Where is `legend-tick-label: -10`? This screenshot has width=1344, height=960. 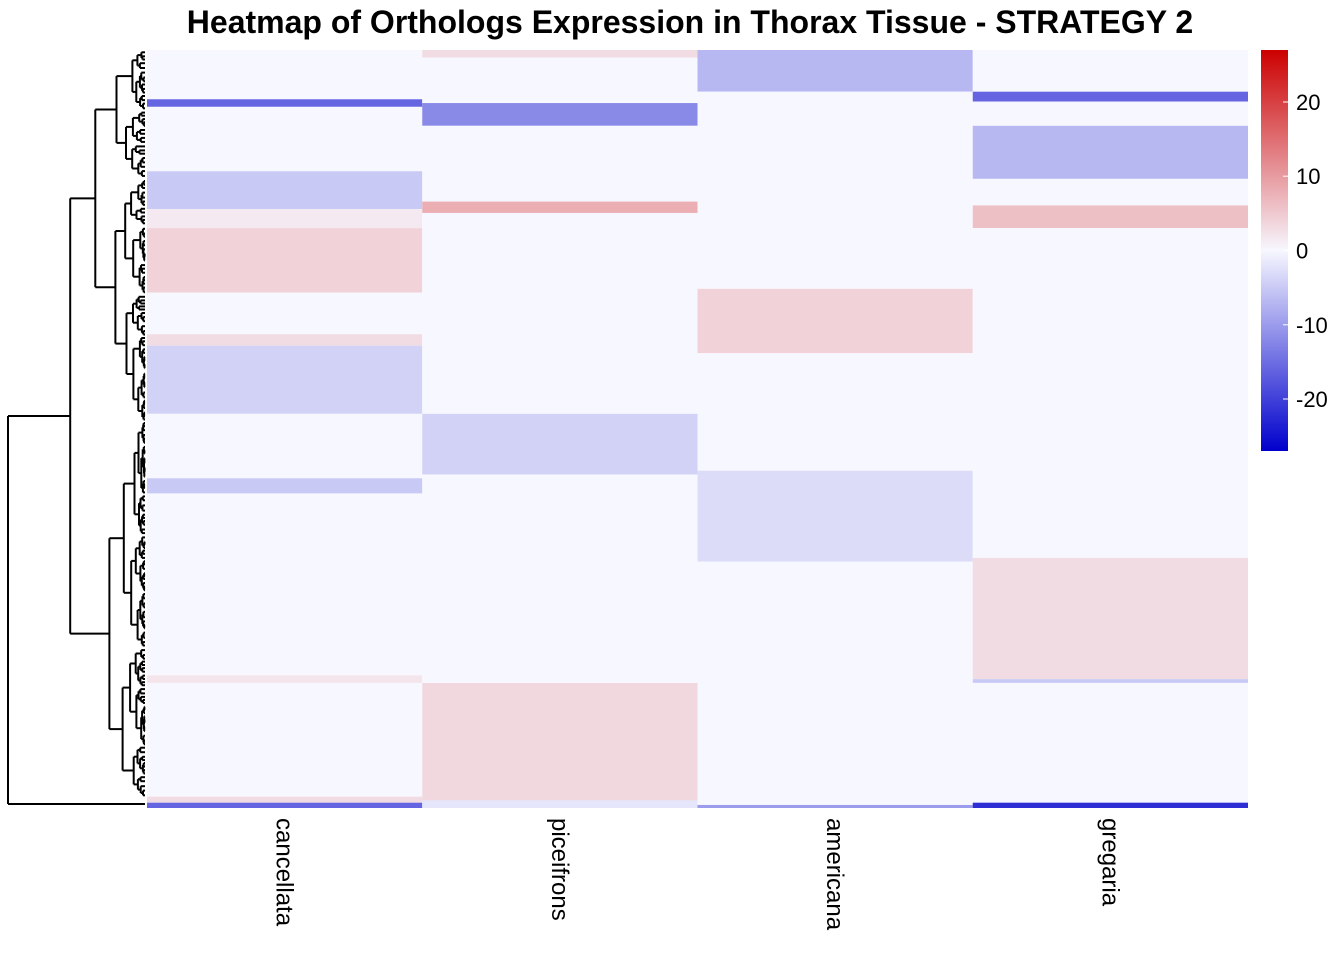 legend-tick-label: -10 is located at coordinates (1312, 325).